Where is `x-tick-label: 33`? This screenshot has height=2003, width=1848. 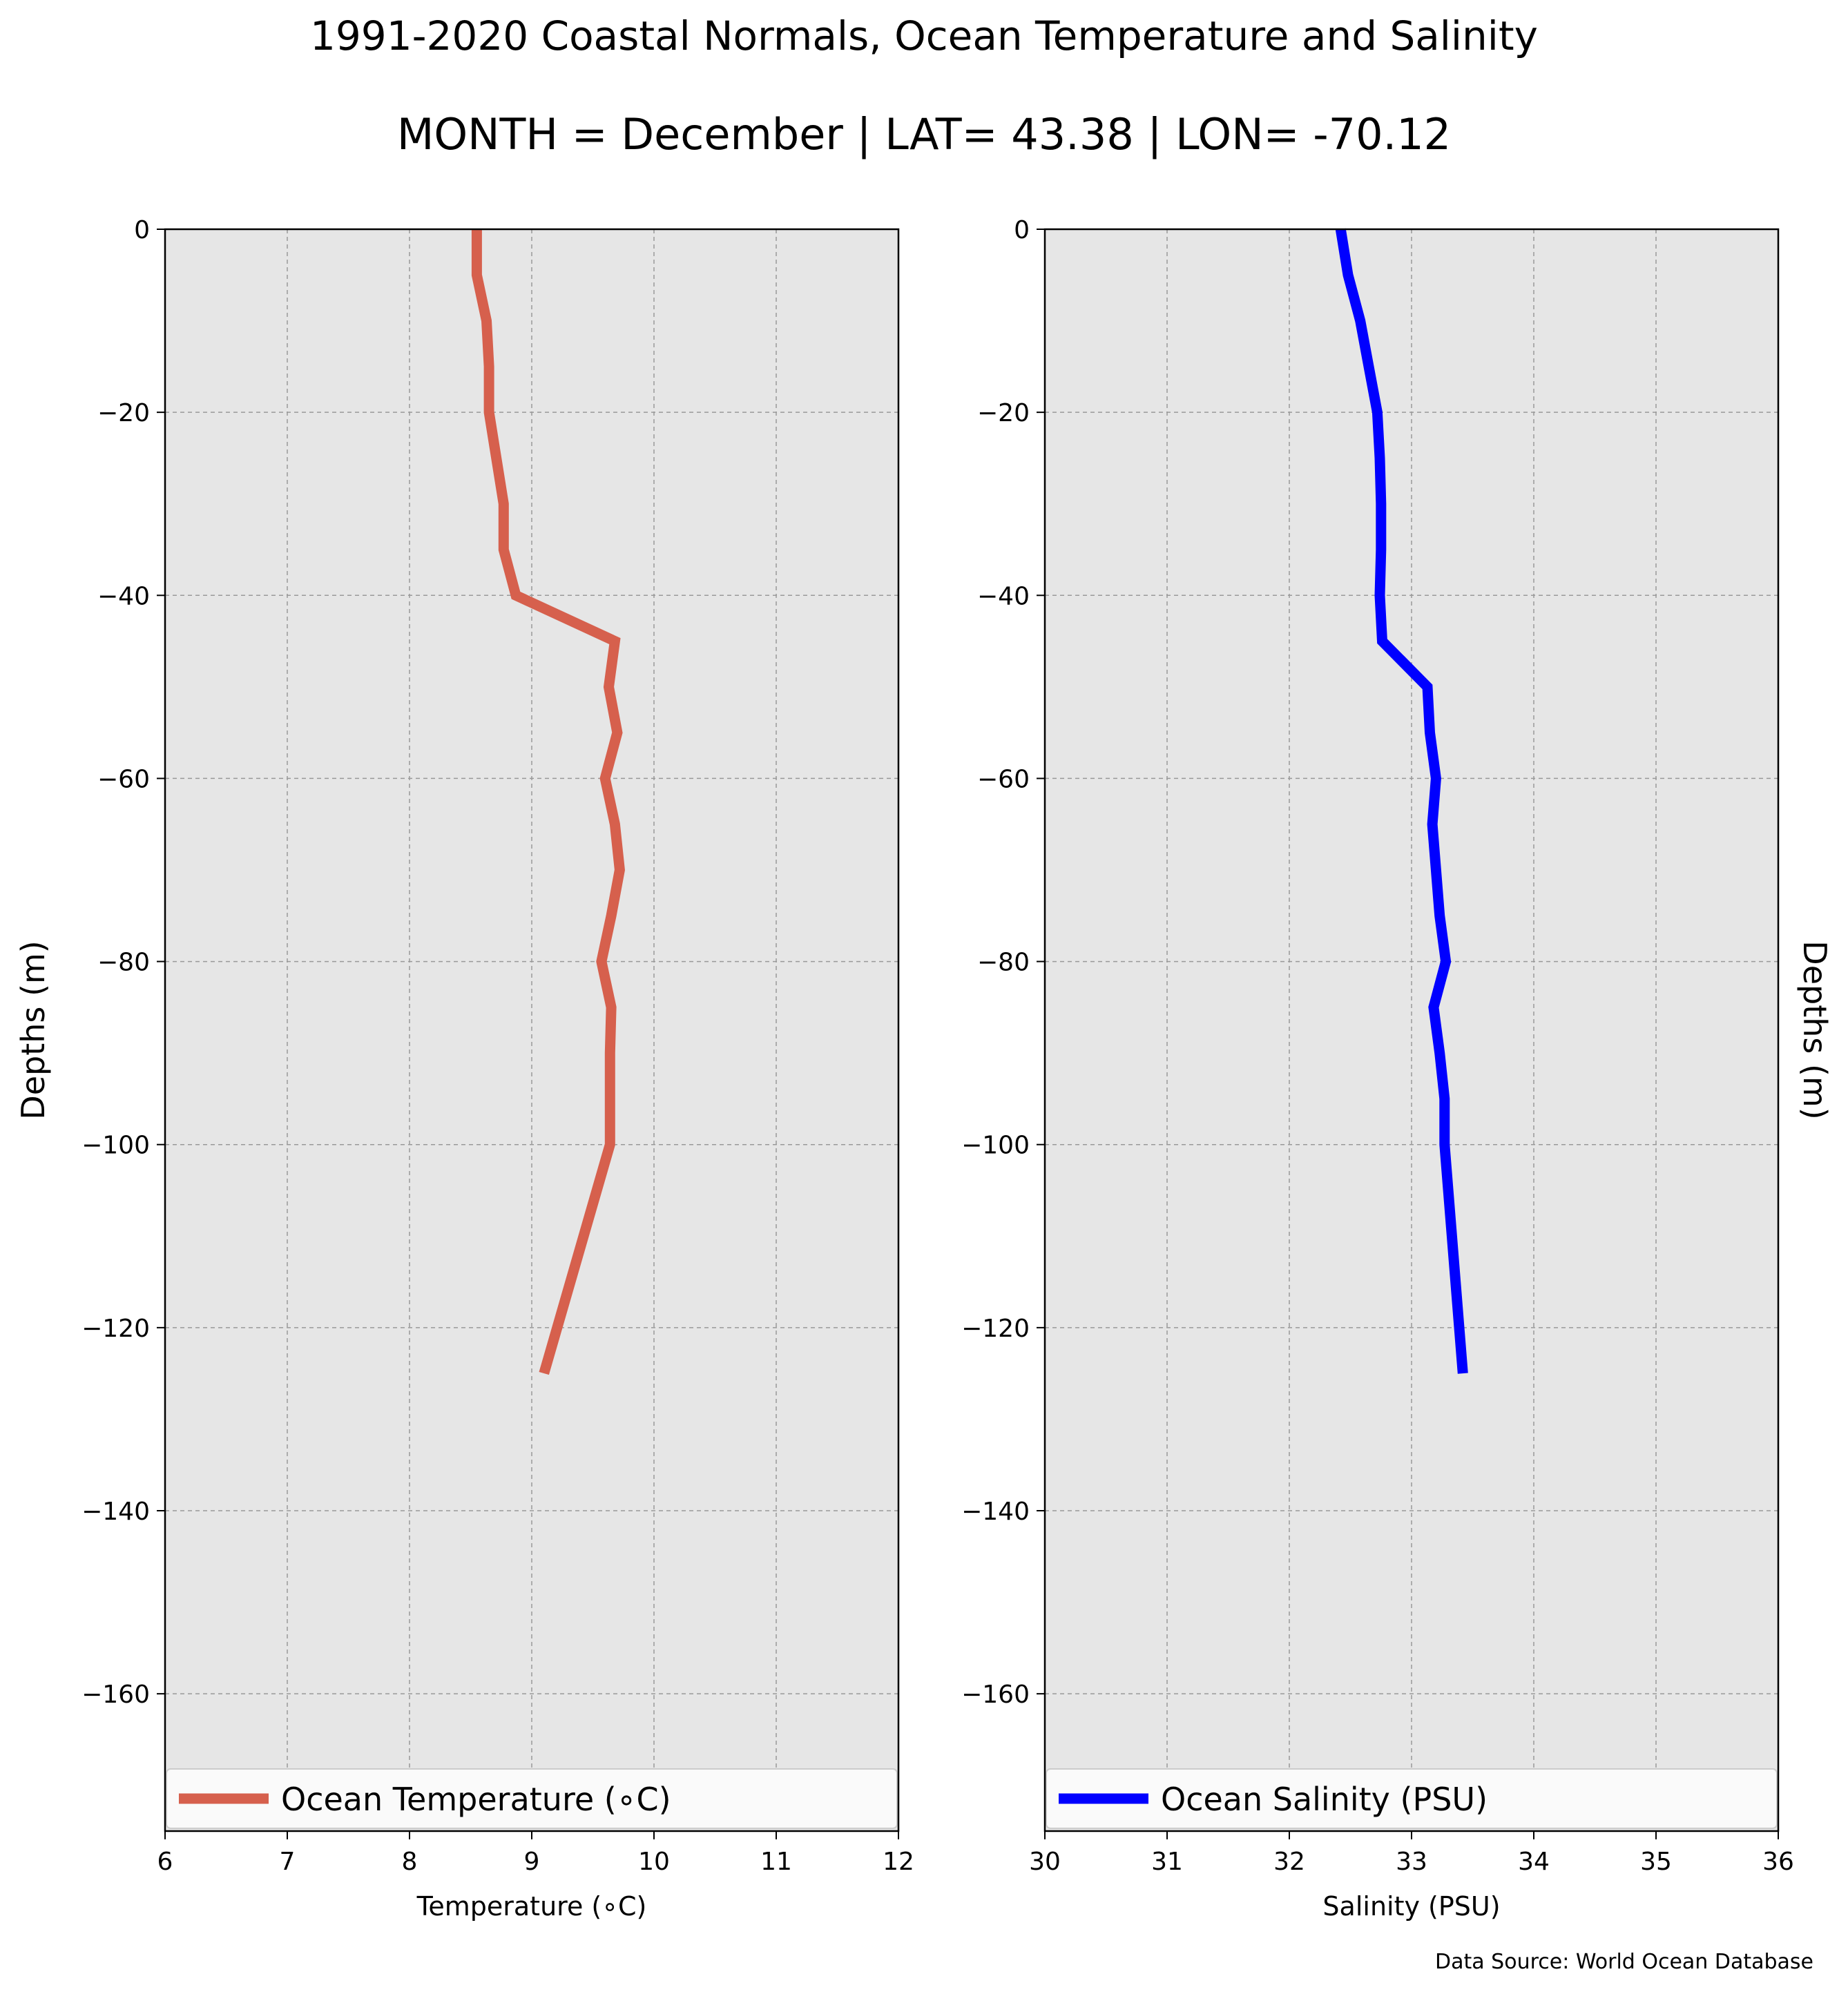 x-tick-label: 33 is located at coordinates (1411, 1862).